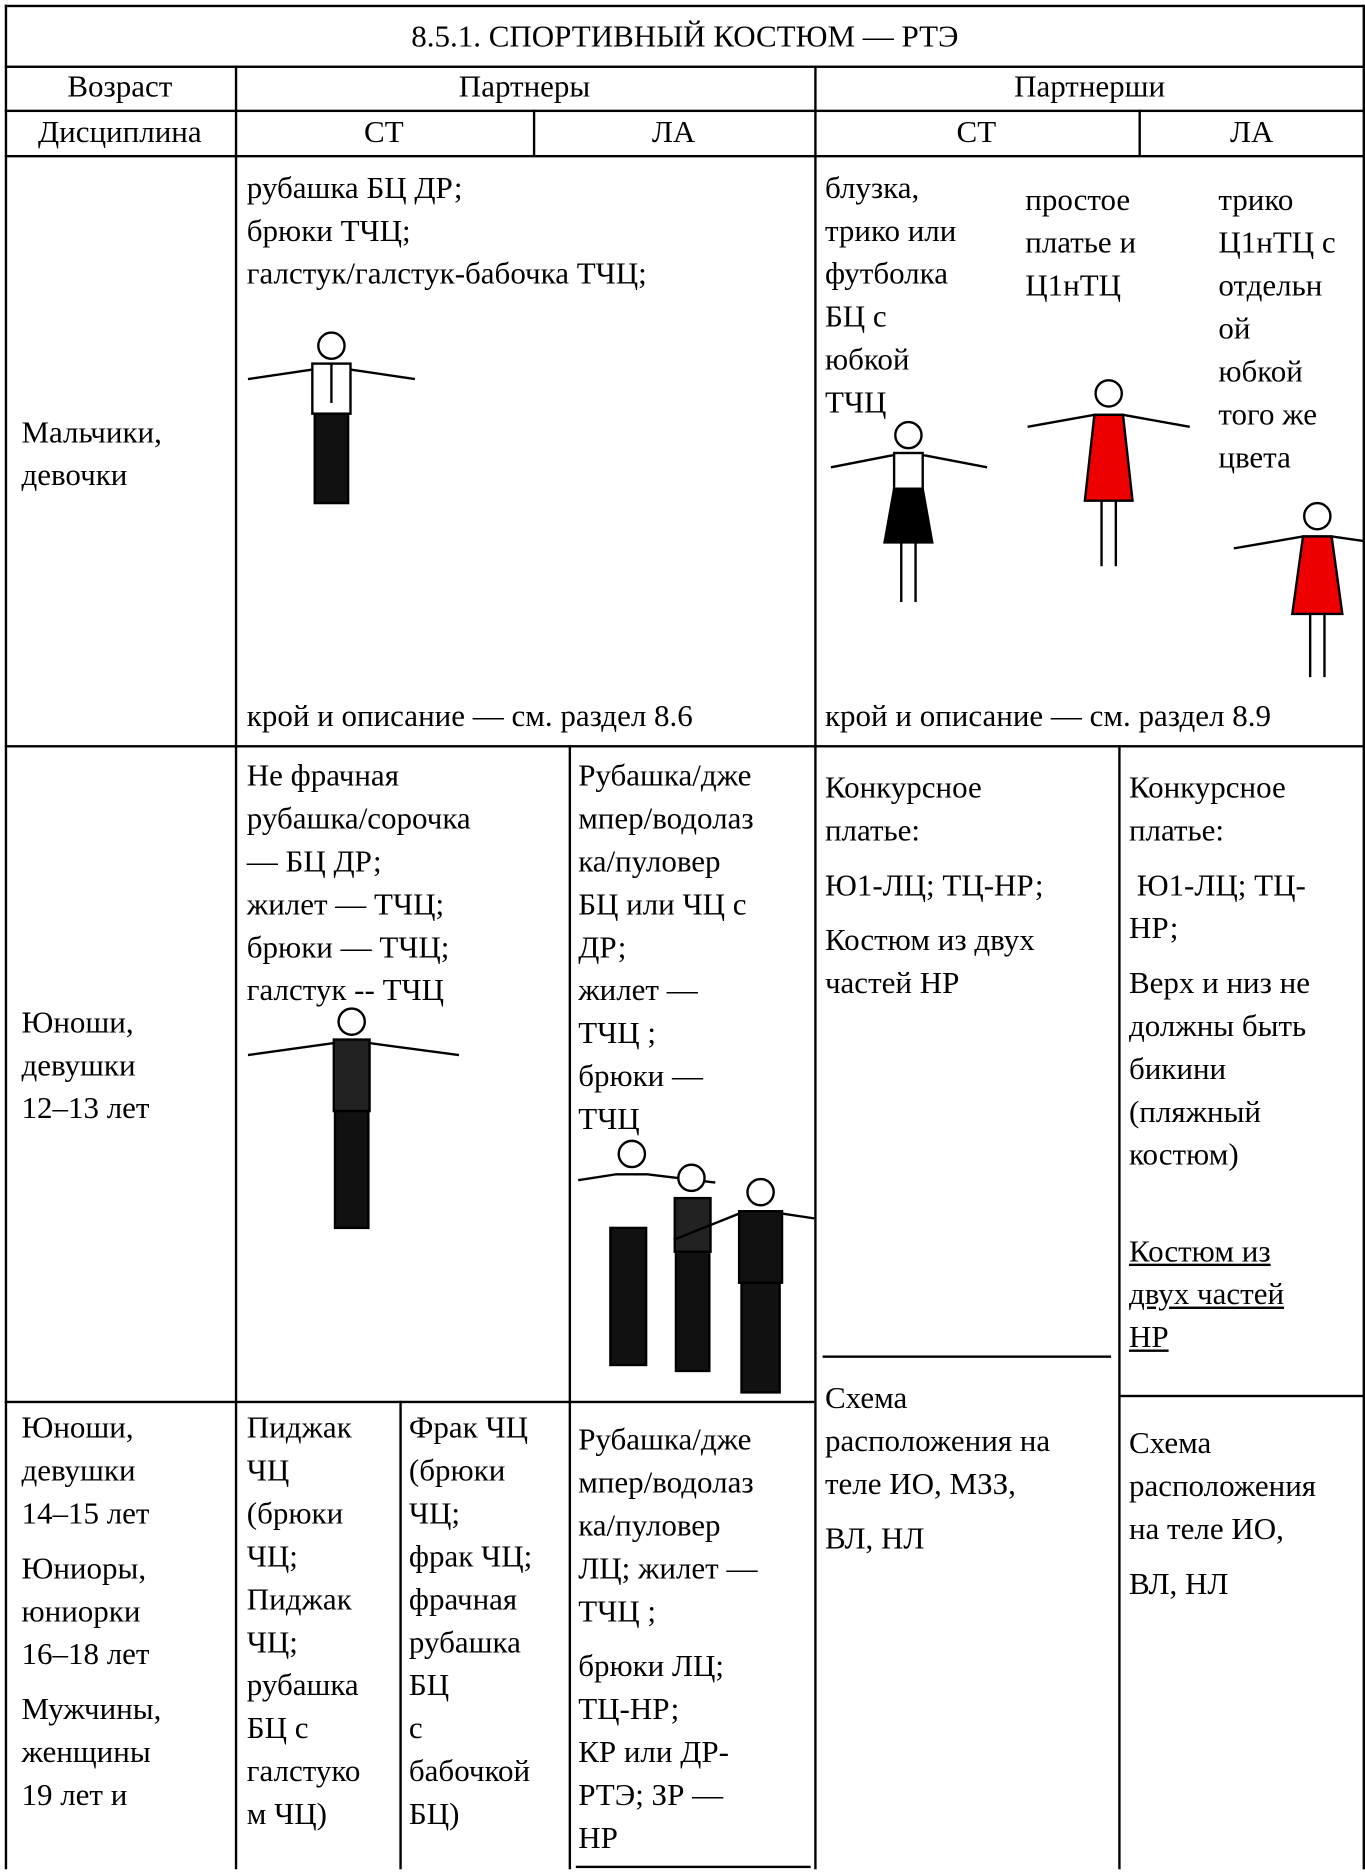  I want to click on text-line: юниорки, so click(81, 1611).